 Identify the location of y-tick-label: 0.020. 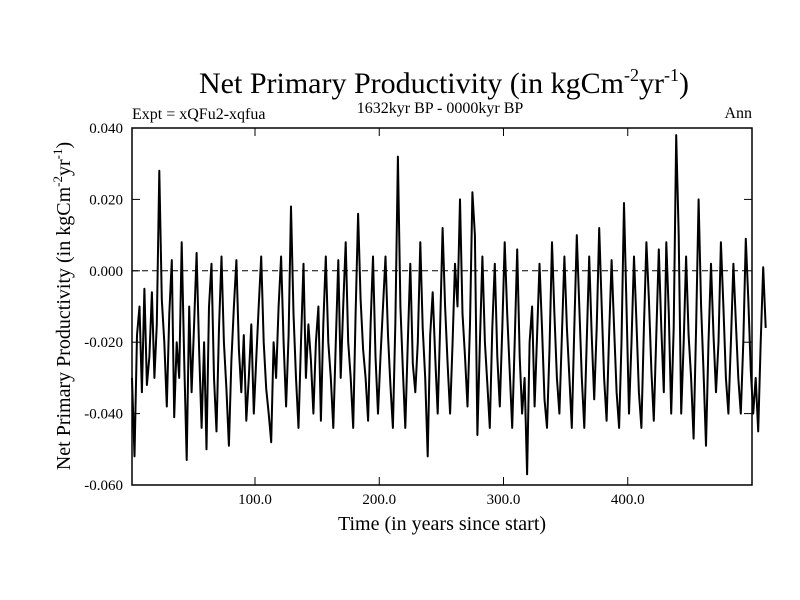
(106, 200).